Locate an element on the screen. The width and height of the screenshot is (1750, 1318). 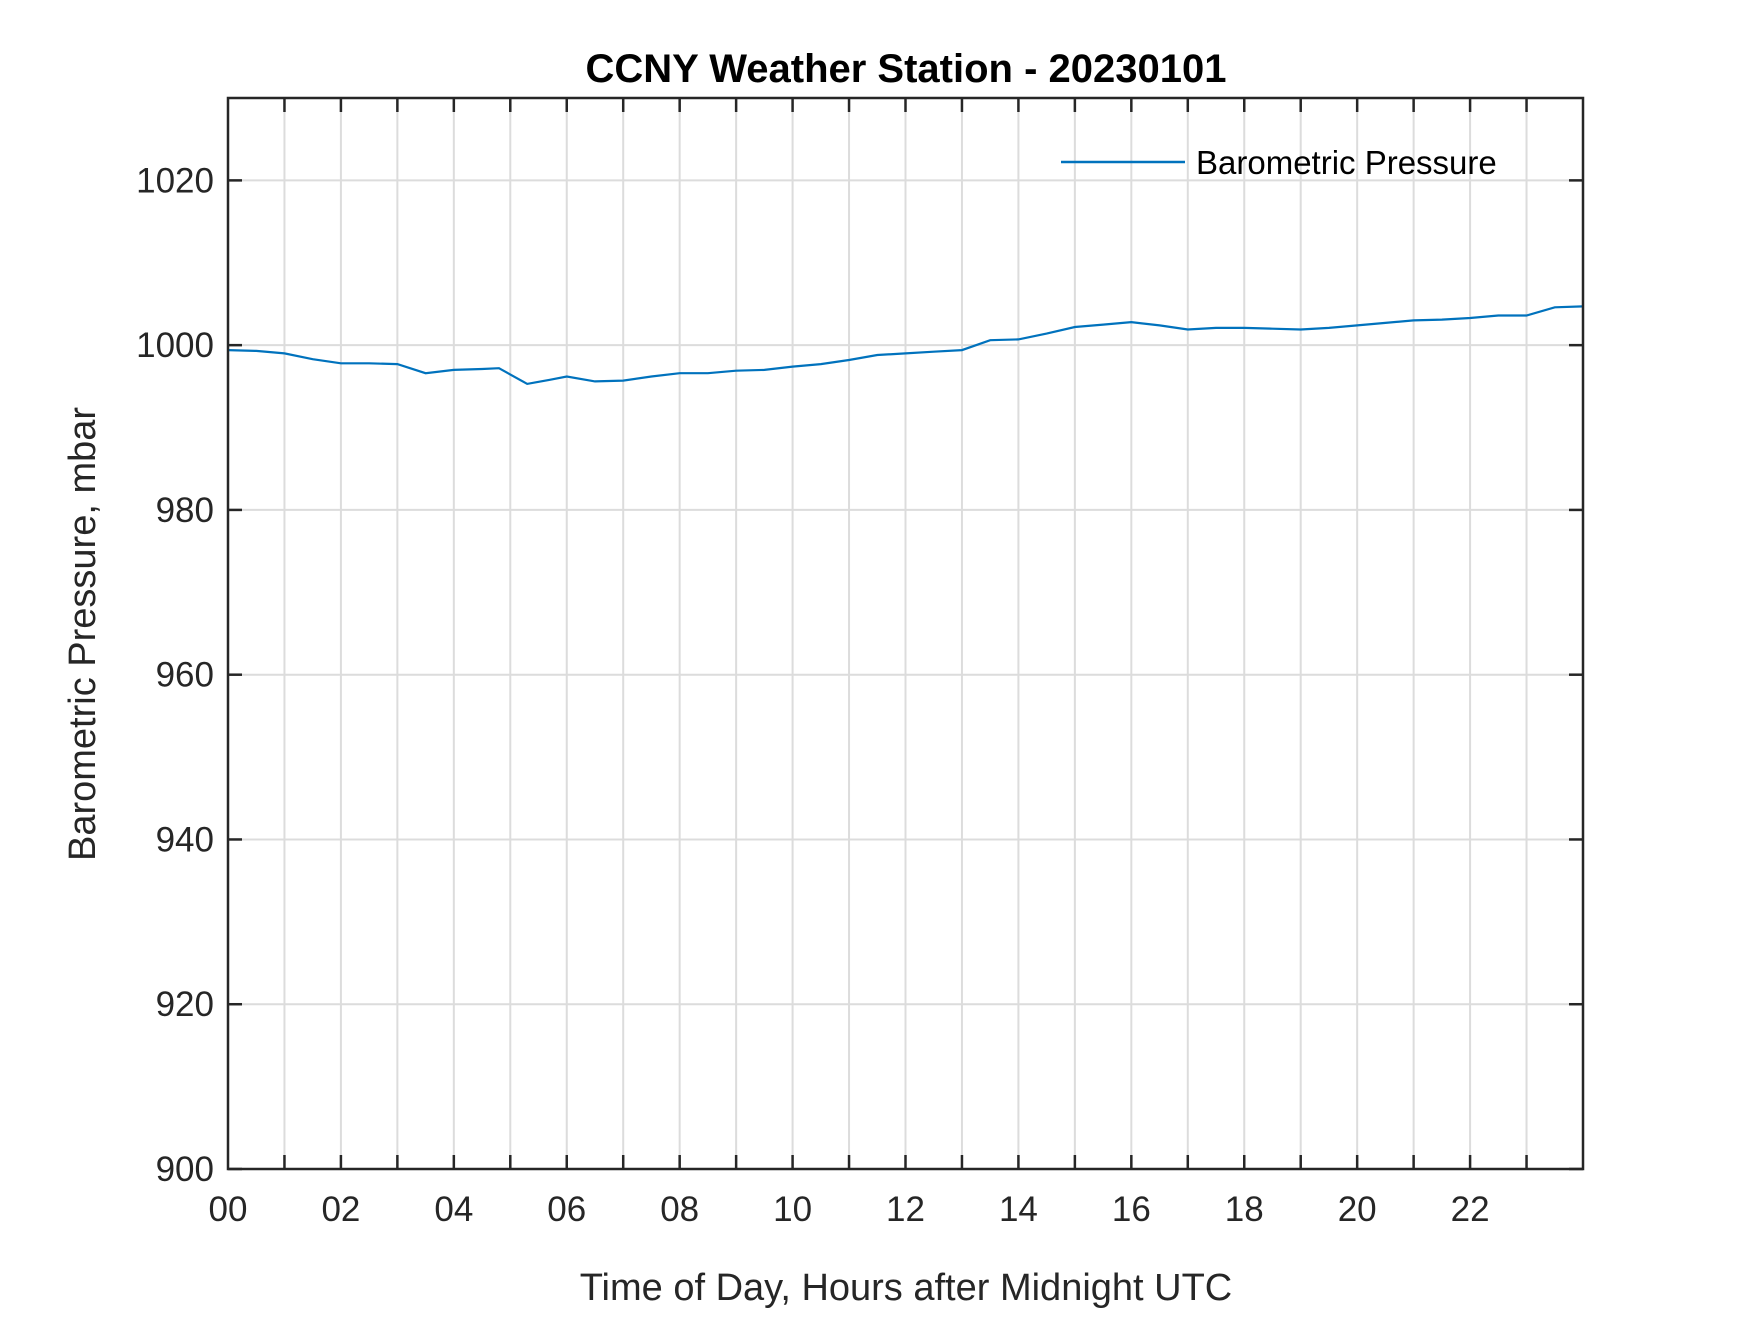
series-line-barometric-pressure is located at coordinates (905, 345).